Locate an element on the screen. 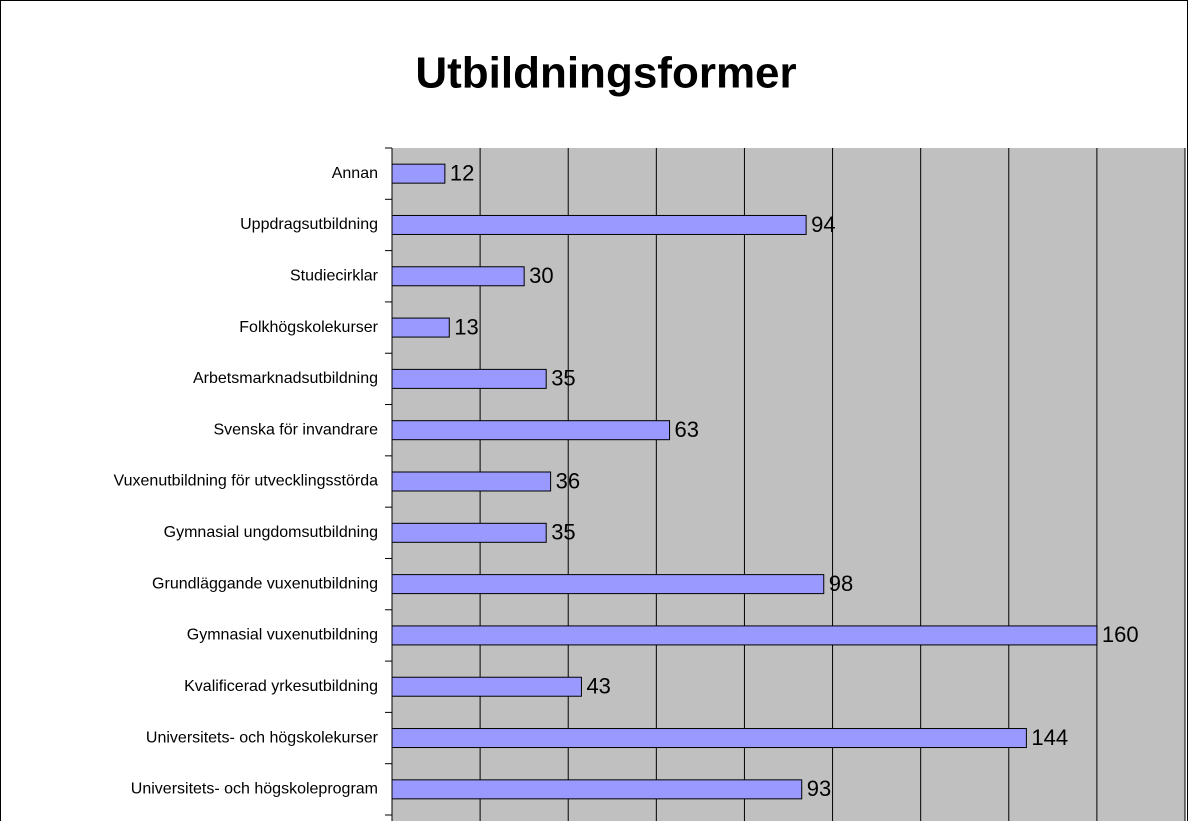 The height and width of the screenshot is (821, 1188). y-tick-label: Folkhögskolekurser is located at coordinates (308, 327).